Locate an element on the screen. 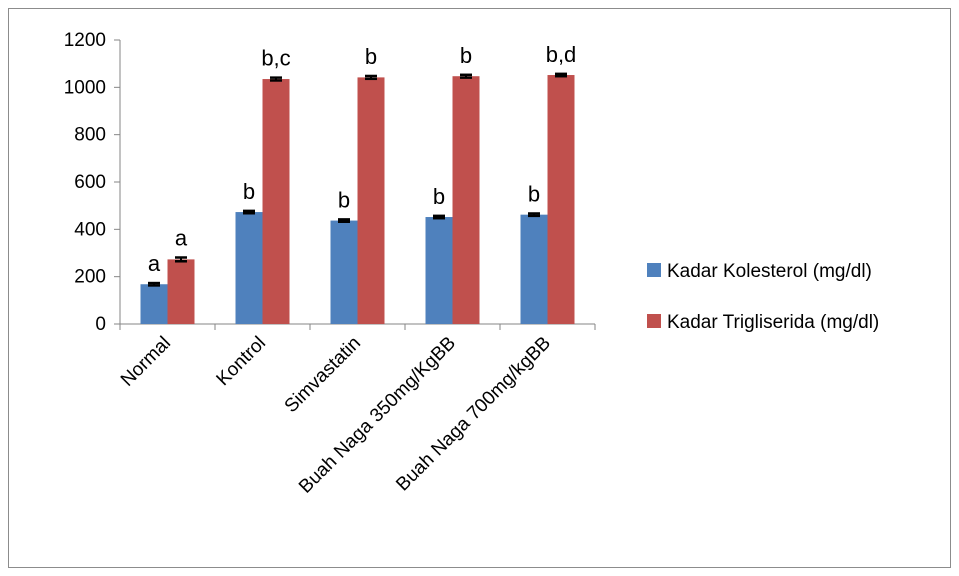 This screenshot has height=576, width=959. y-tick-label: 600 is located at coordinates (90, 182).